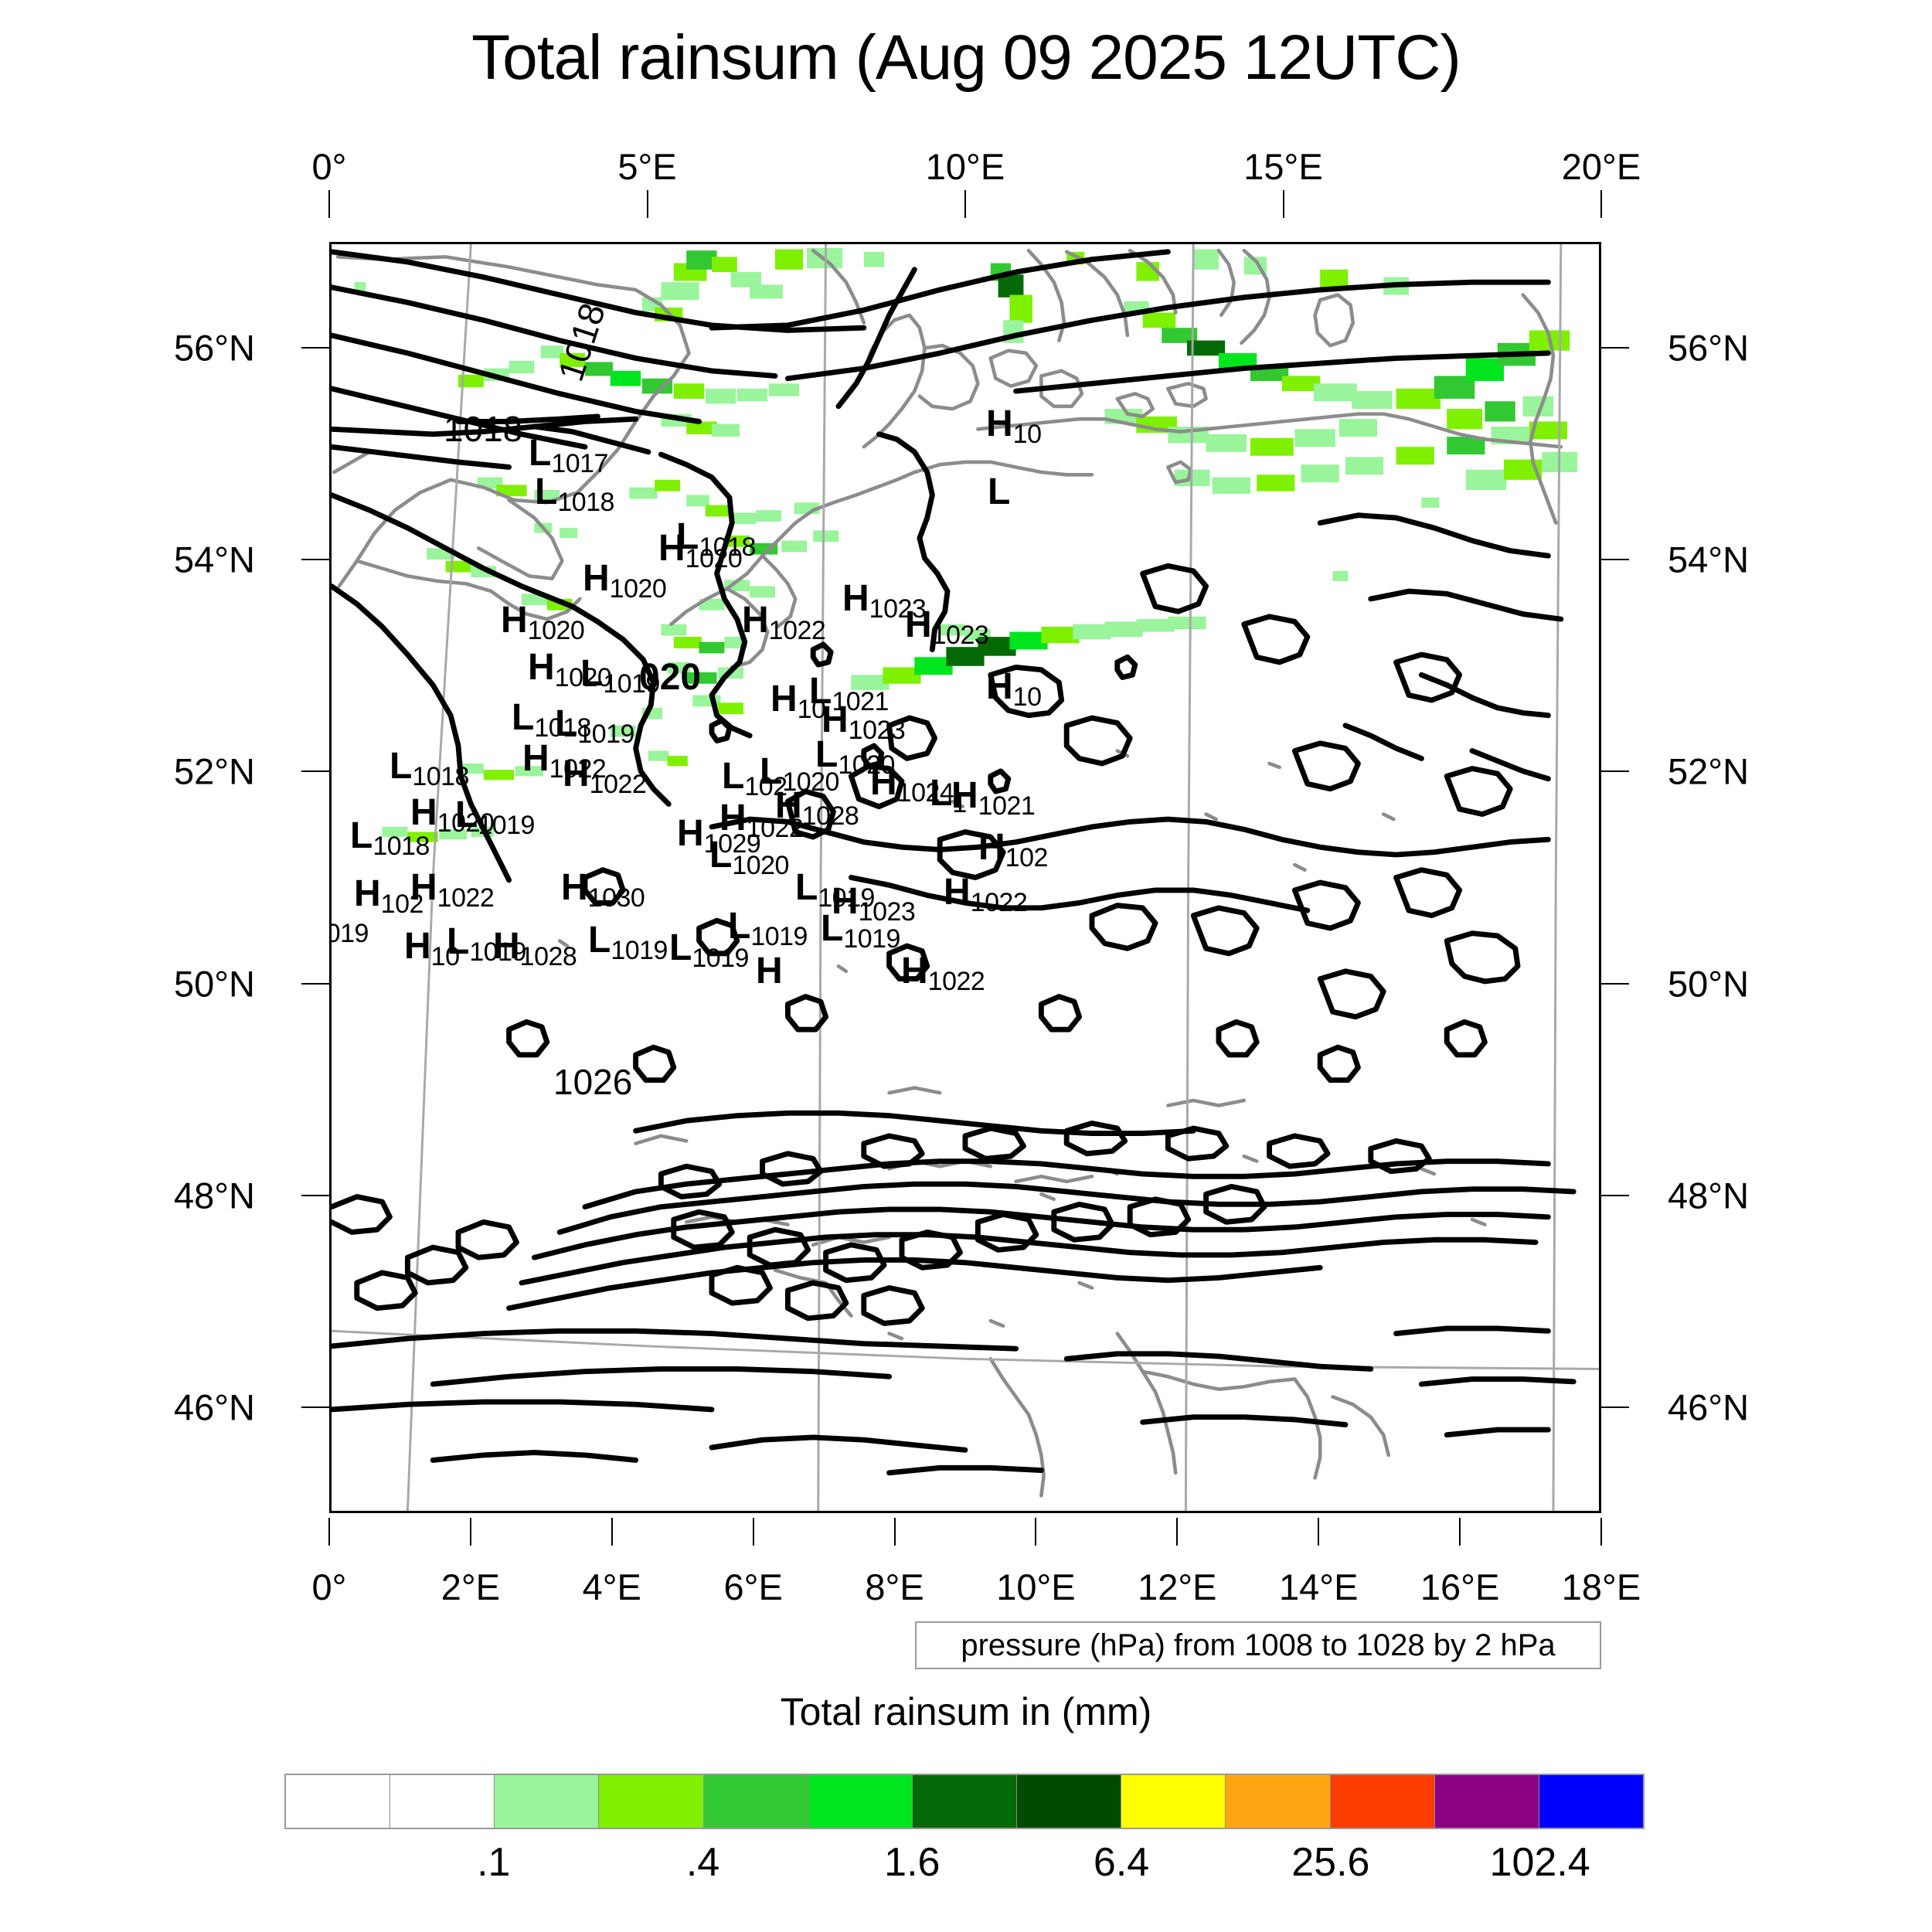 The height and width of the screenshot is (1932, 1932). I want to click on right-latitude-axis: 56°N 54°N 52°N 50°N 48°N 46°N, so click(1698, 878).